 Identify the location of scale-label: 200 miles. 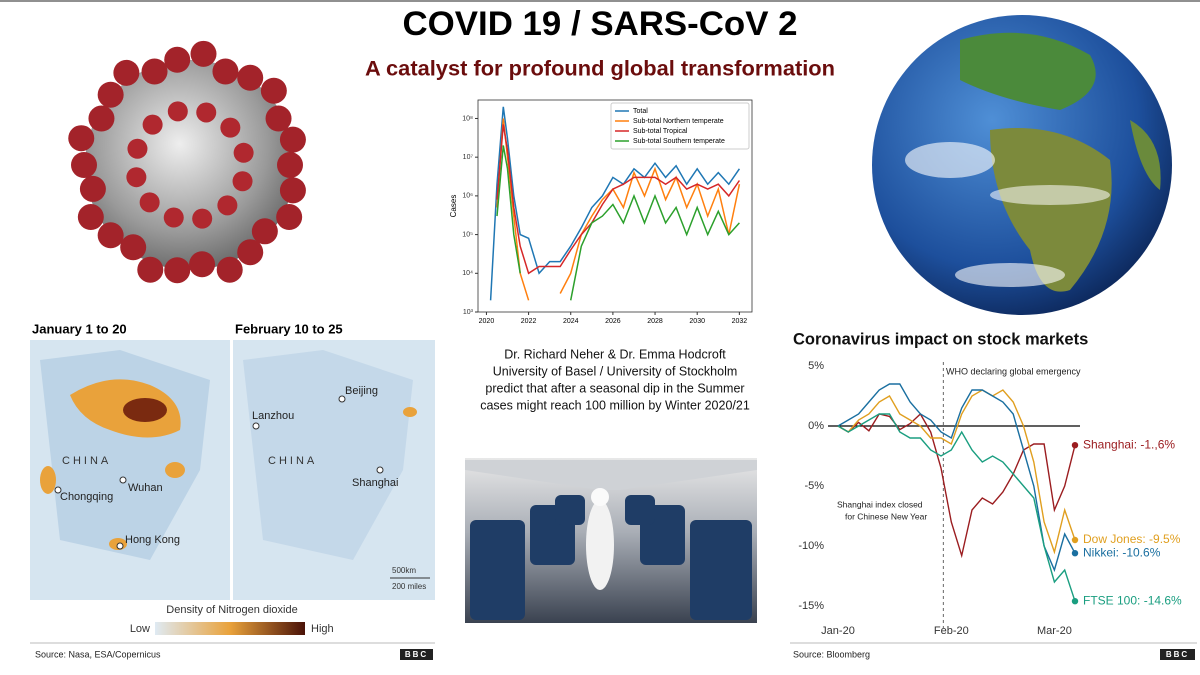
(409, 586).